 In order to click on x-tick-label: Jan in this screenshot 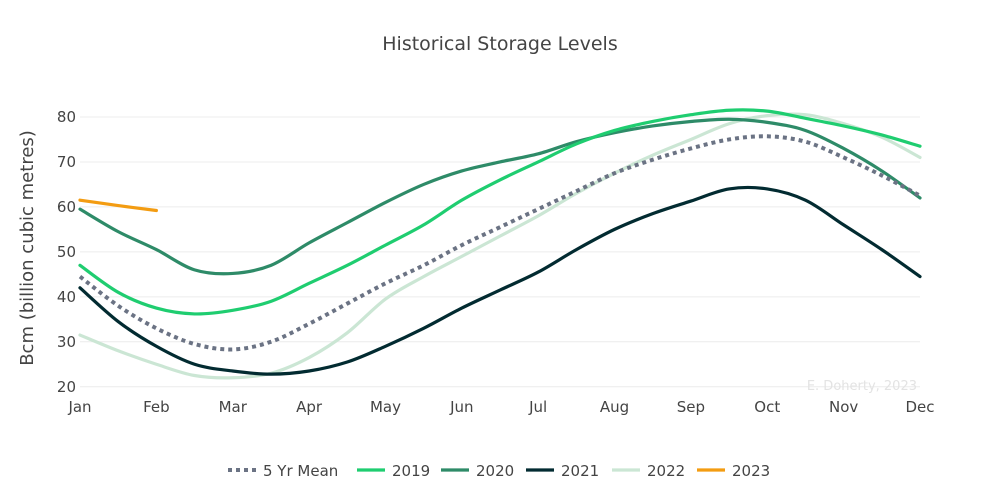, I will do `click(79, 407)`.